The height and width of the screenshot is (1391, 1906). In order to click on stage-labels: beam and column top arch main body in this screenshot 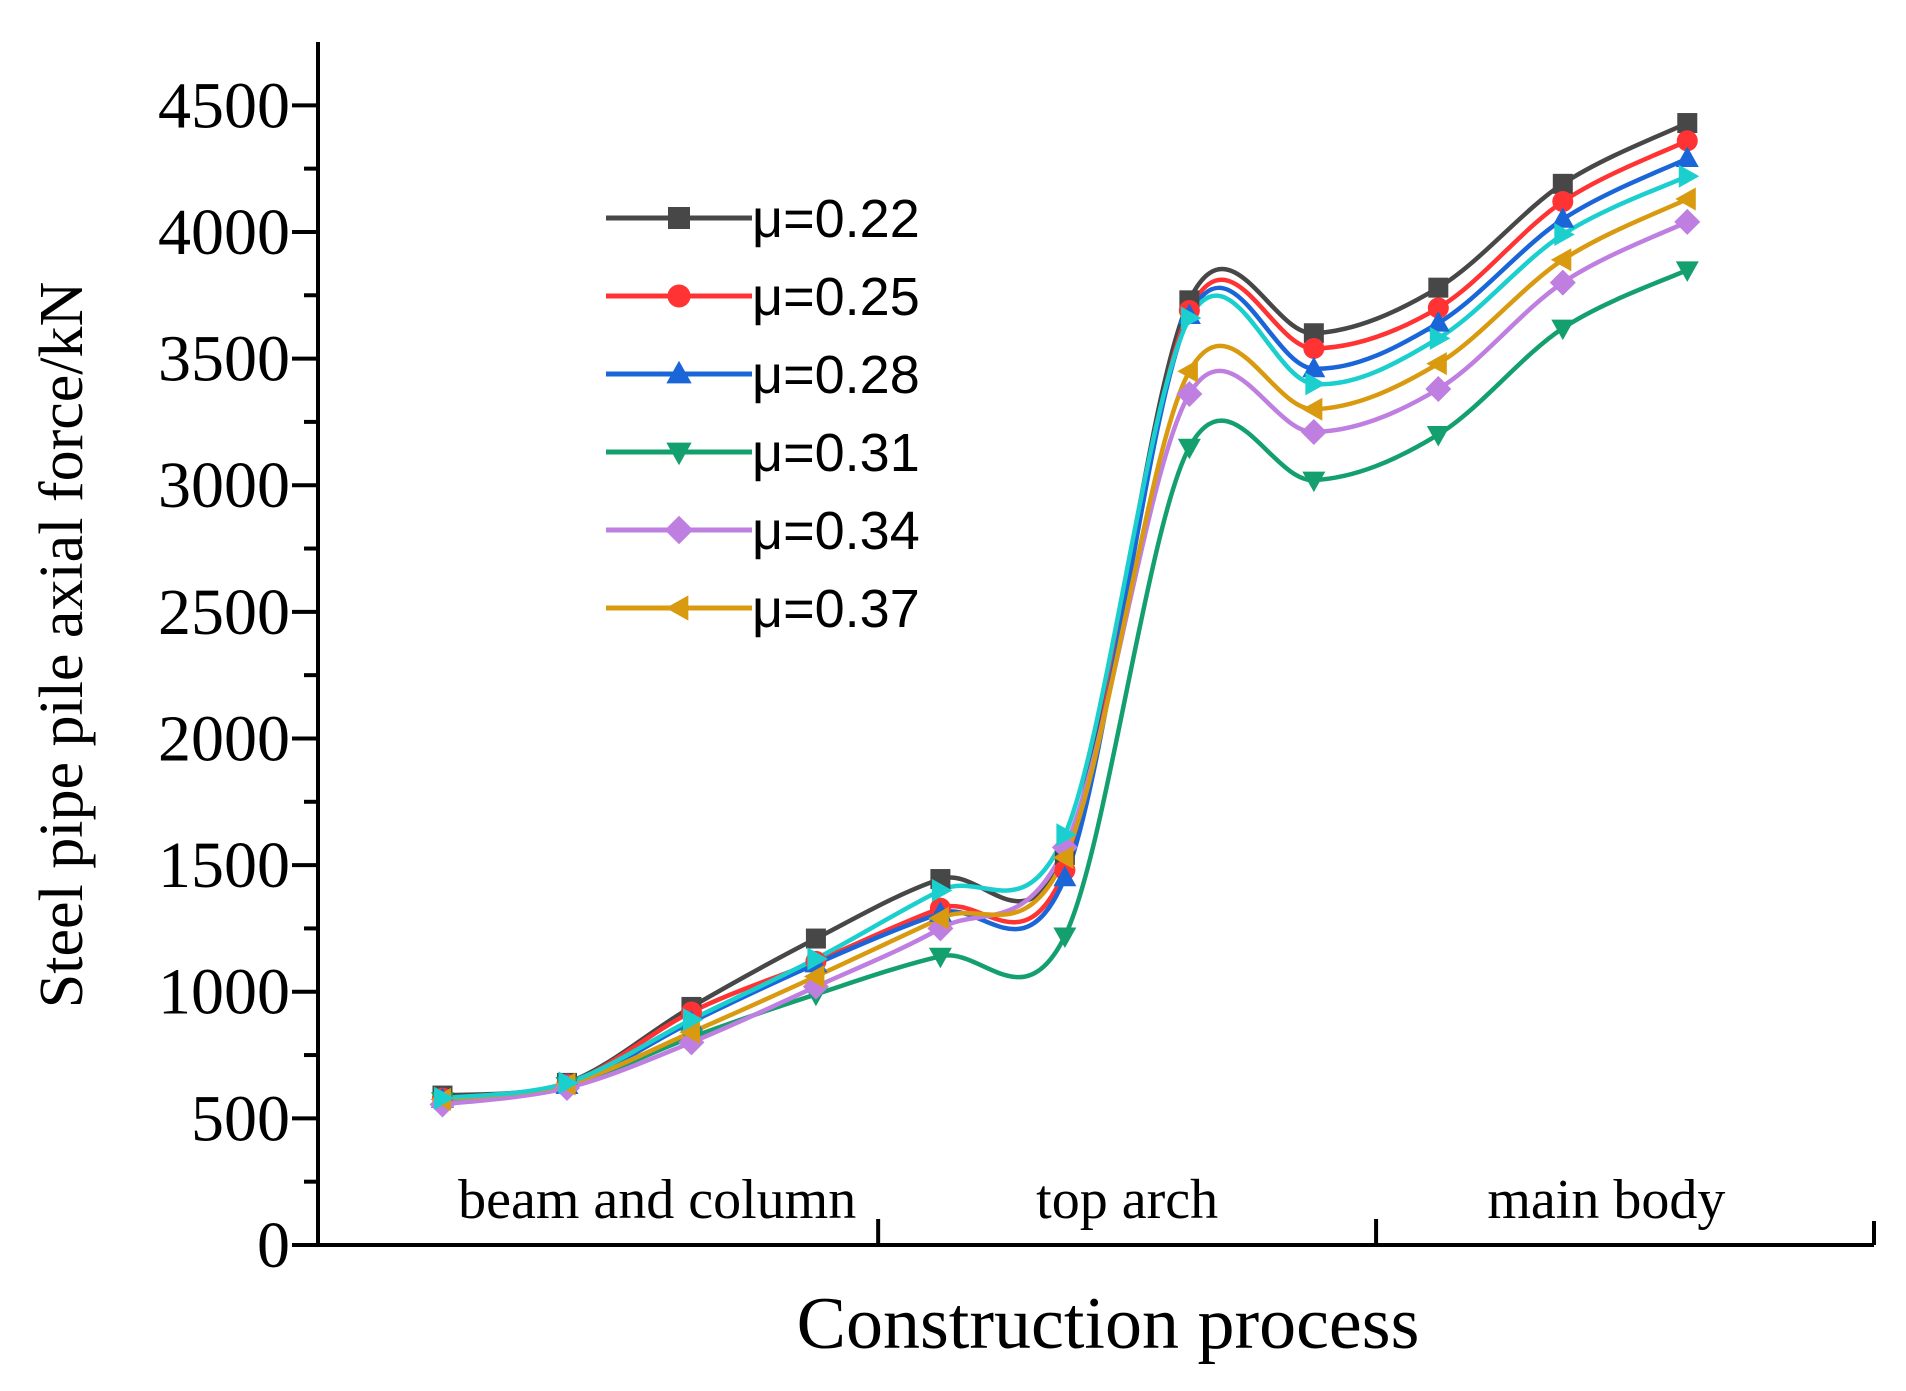, I will do `click(1091, 1207)`.